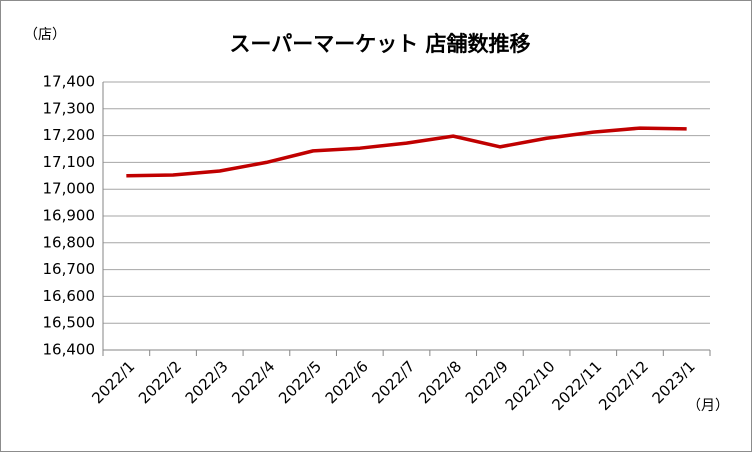  What do you see at coordinates (379, 44) in the screenshot?
I see `chart-title: スーパーマーケット 店舗数推移` at bounding box center [379, 44].